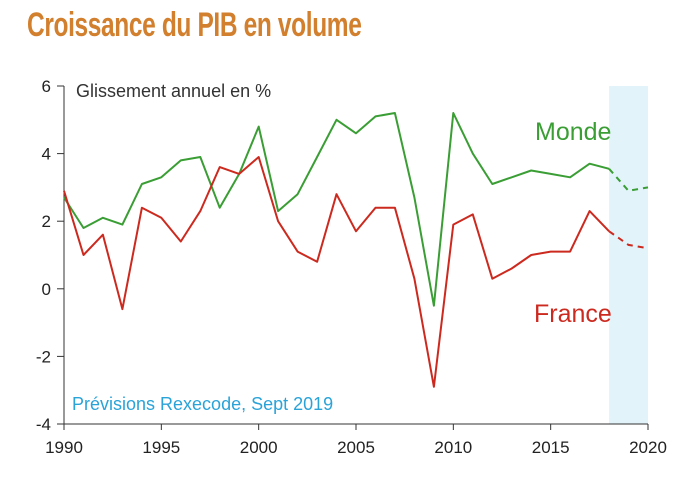  Describe the element at coordinates (259, 447) in the screenshot. I see `x-tick-label: 2000` at that location.